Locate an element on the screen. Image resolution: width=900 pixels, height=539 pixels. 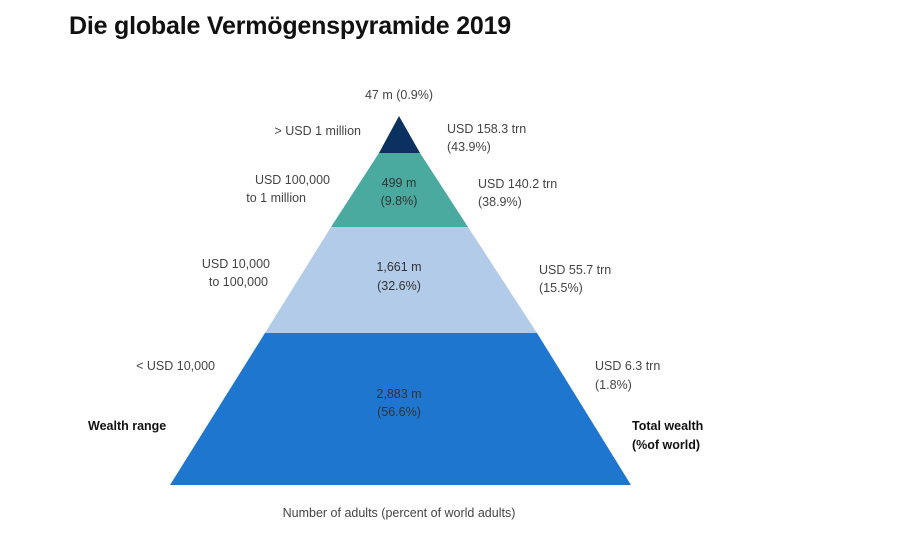
range-label-1: > USD 1 million is located at coordinates (318, 131).